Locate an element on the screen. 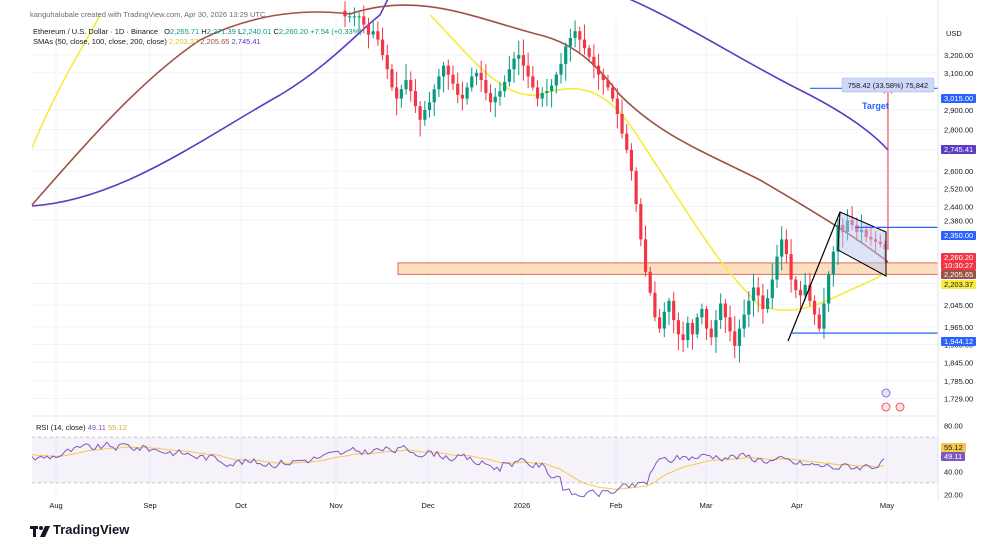 This screenshot has width=989, height=548. drawing-layer: 758.42 (33.58%) 75,842 Target is located at coordinates (862, 244).